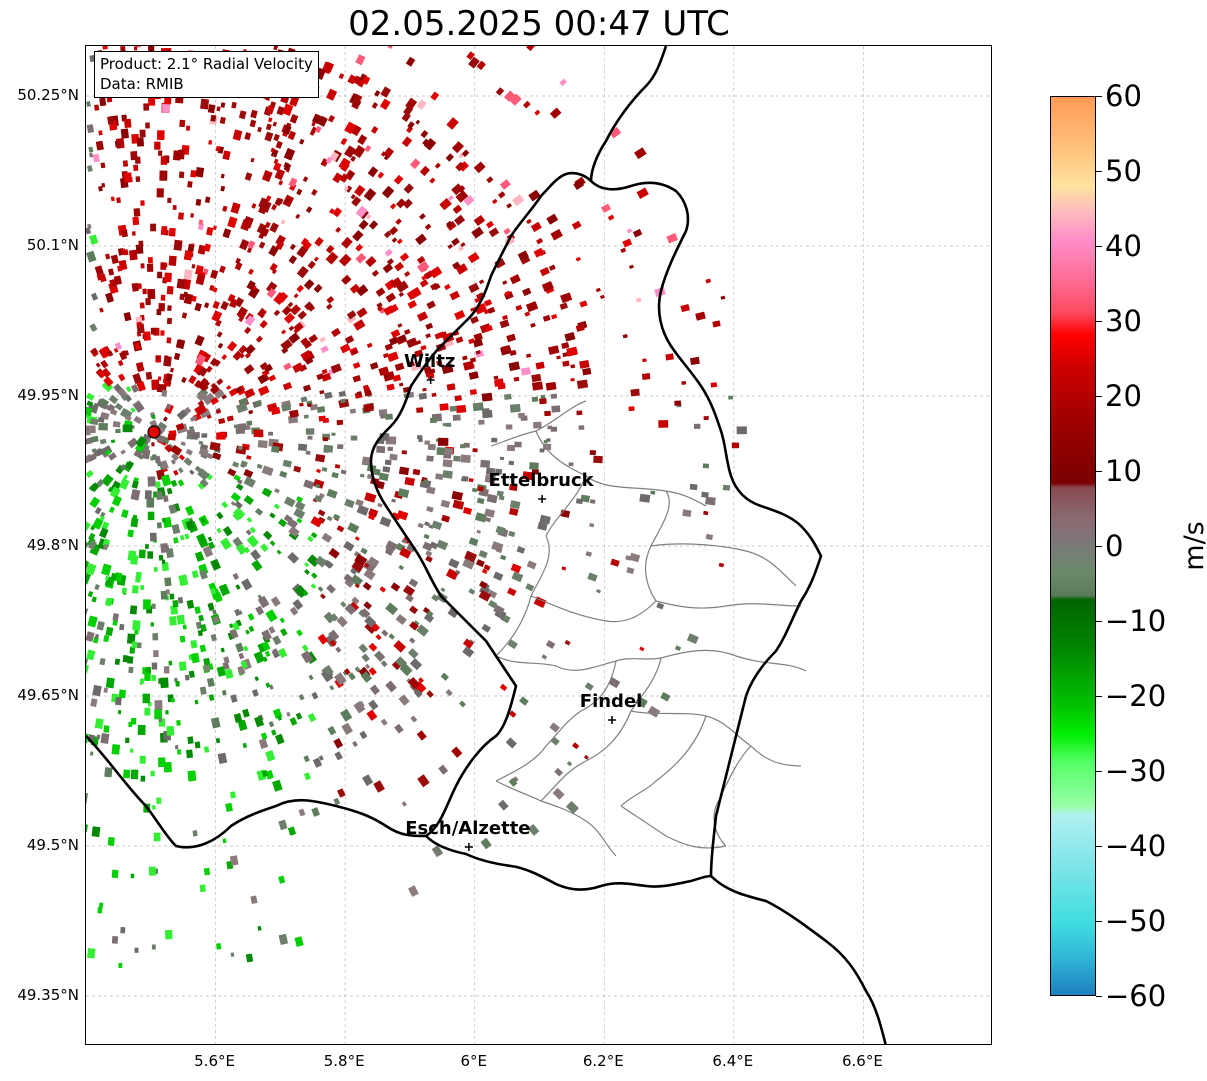  Describe the element at coordinates (154, 432) in the screenshot. I see `radar-site-marker` at that location.